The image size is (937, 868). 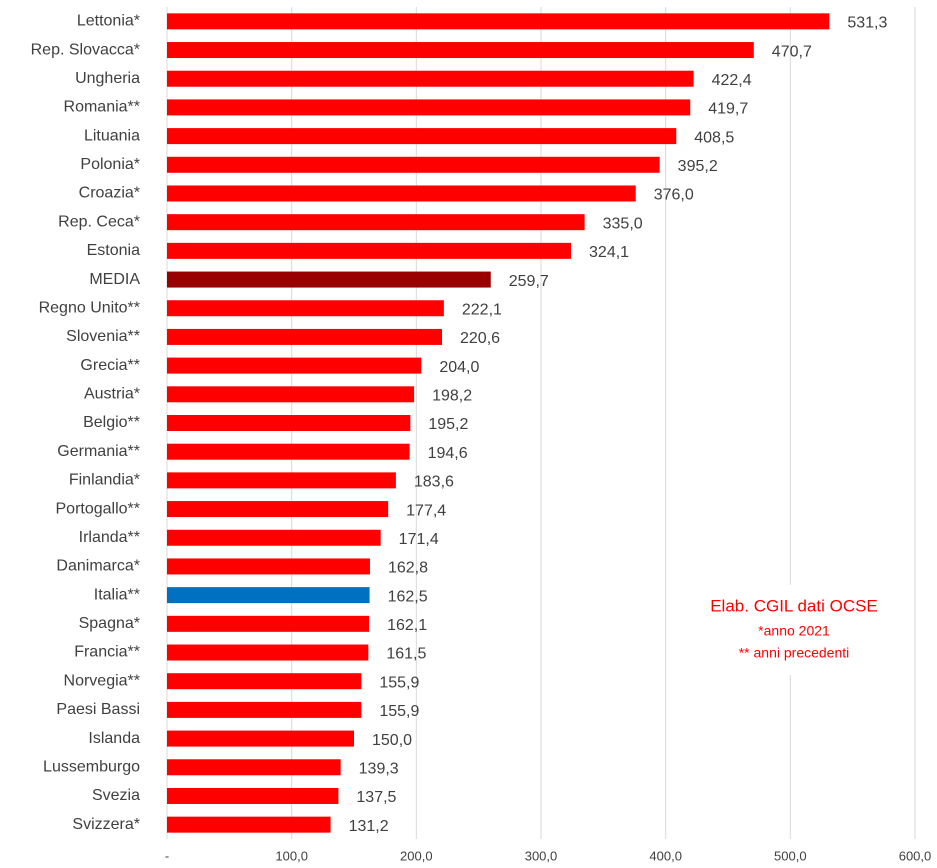 What do you see at coordinates (106, 824) in the screenshot?
I see `y-tick-label: Svizzera*` at bounding box center [106, 824].